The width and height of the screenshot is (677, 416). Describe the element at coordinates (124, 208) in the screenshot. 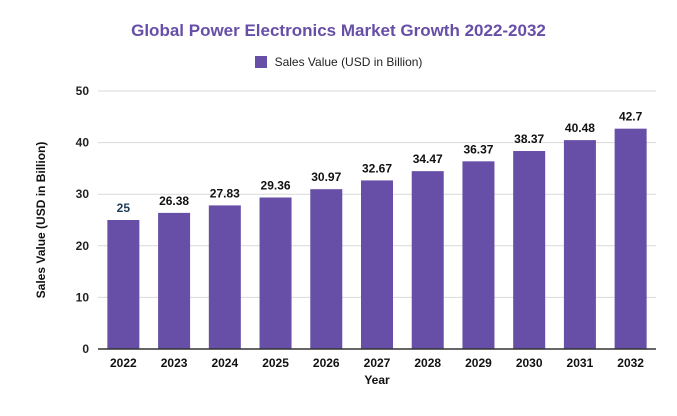

I see `data-label: 25` at that location.